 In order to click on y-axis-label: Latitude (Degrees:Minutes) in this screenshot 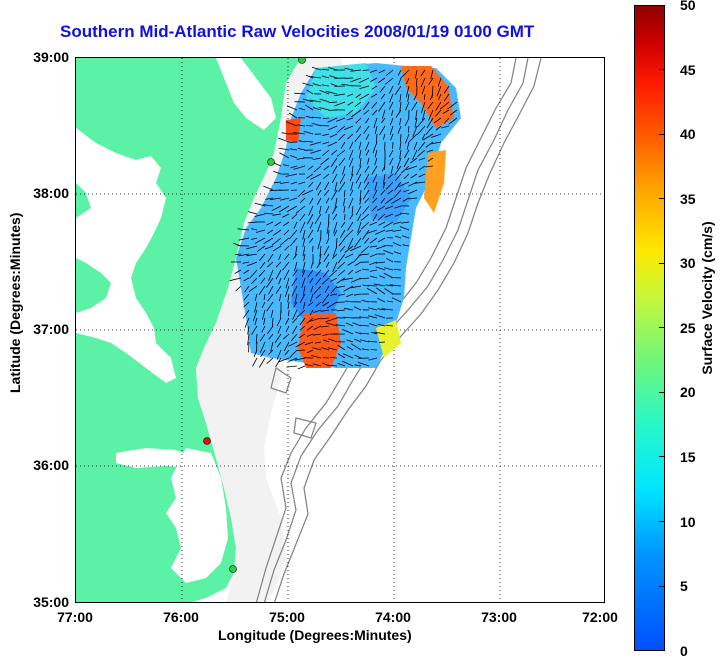, I will do `click(15, 302)`.